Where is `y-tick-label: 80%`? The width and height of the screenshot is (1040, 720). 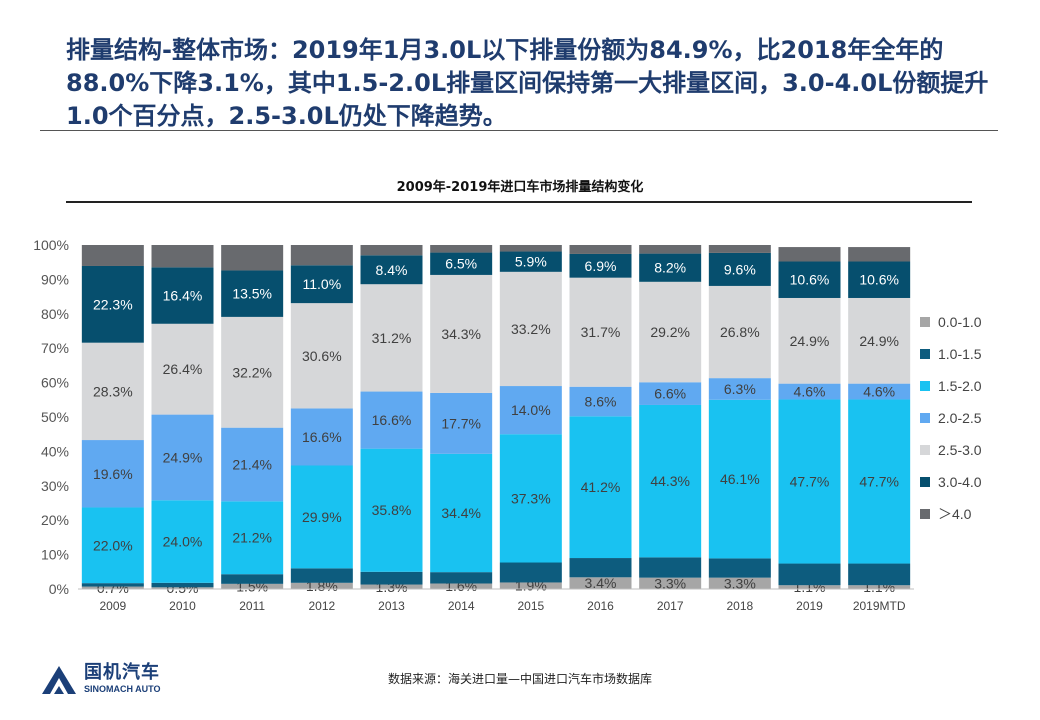 y-tick-label: 80% is located at coordinates (55, 314).